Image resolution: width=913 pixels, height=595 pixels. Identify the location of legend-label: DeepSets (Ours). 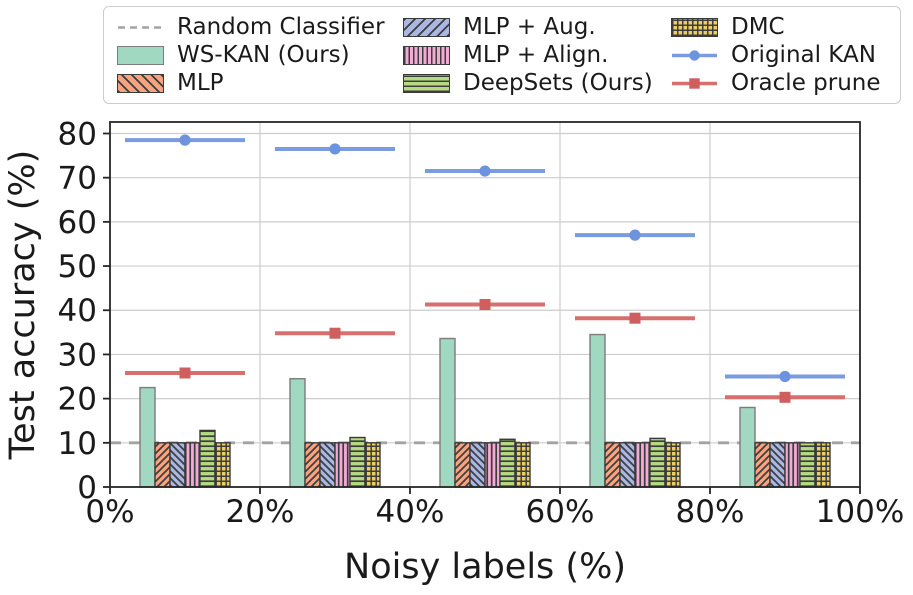
(558, 82).